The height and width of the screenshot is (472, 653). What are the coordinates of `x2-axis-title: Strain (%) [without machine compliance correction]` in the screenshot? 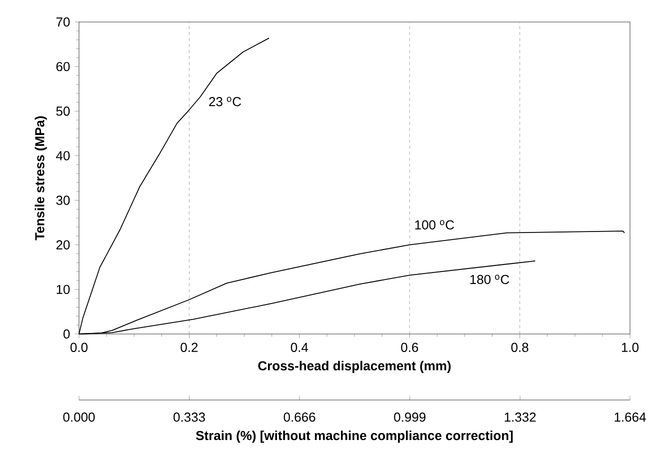 It's located at (354, 436).